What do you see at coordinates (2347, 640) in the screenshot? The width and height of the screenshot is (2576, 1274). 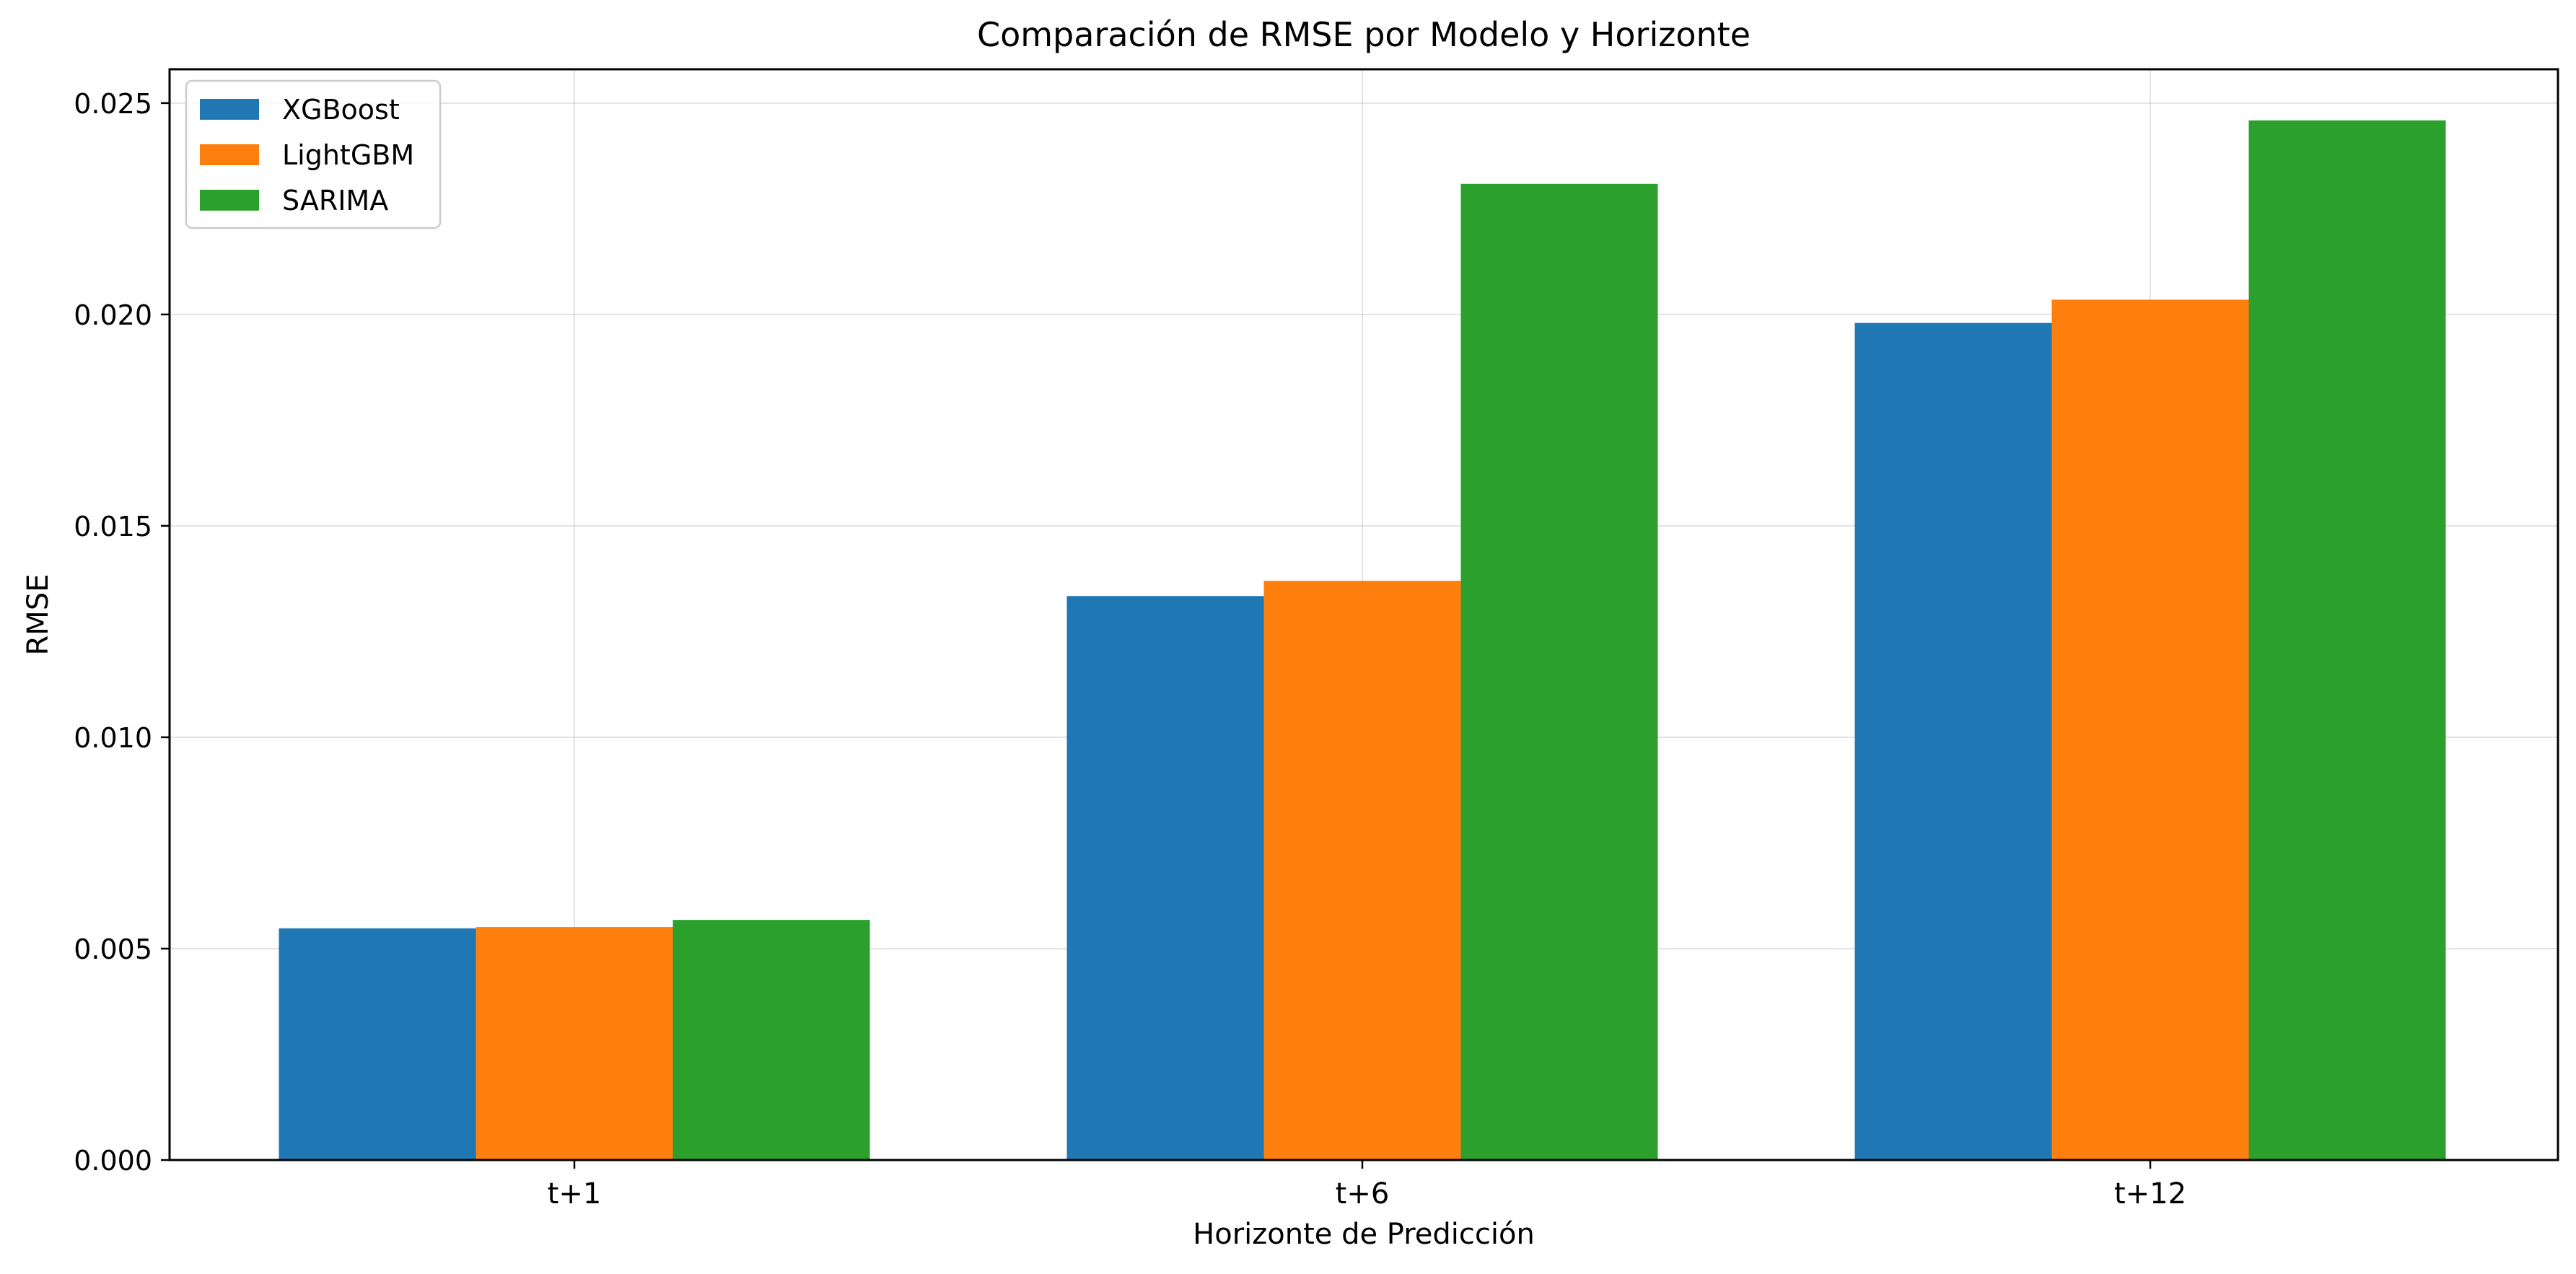 I see `bar-sarima-t+12` at bounding box center [2347, 640].